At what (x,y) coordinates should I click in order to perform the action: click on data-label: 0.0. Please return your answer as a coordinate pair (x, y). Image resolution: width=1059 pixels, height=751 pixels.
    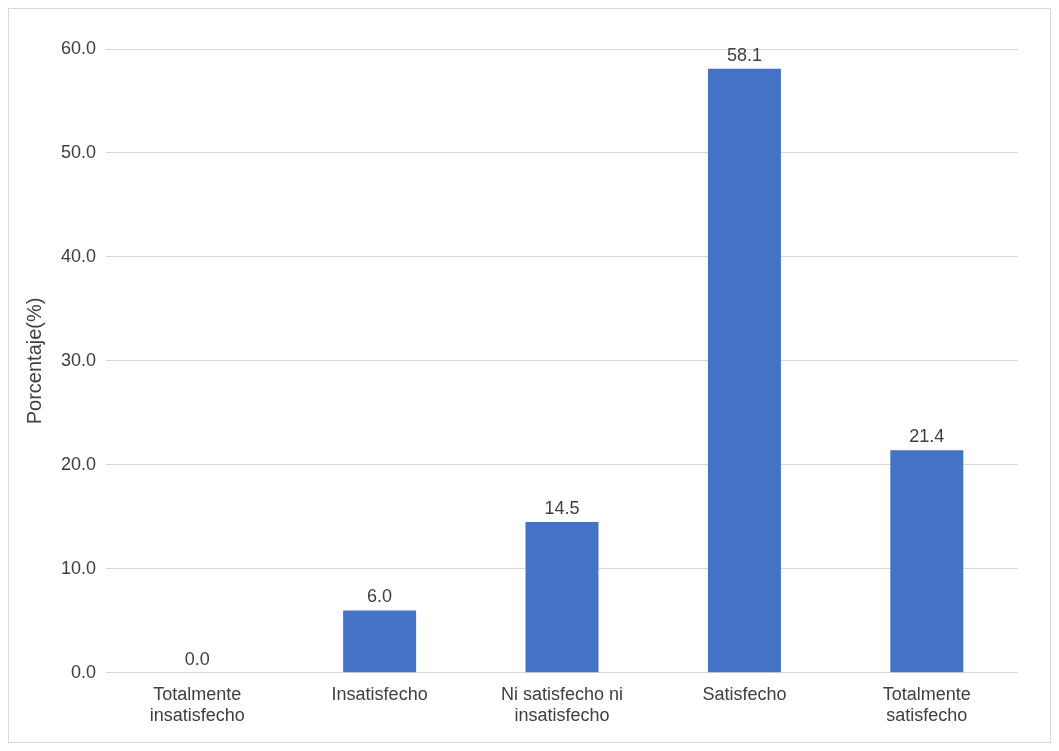
    Looking at the image, I should click on (197, 658).